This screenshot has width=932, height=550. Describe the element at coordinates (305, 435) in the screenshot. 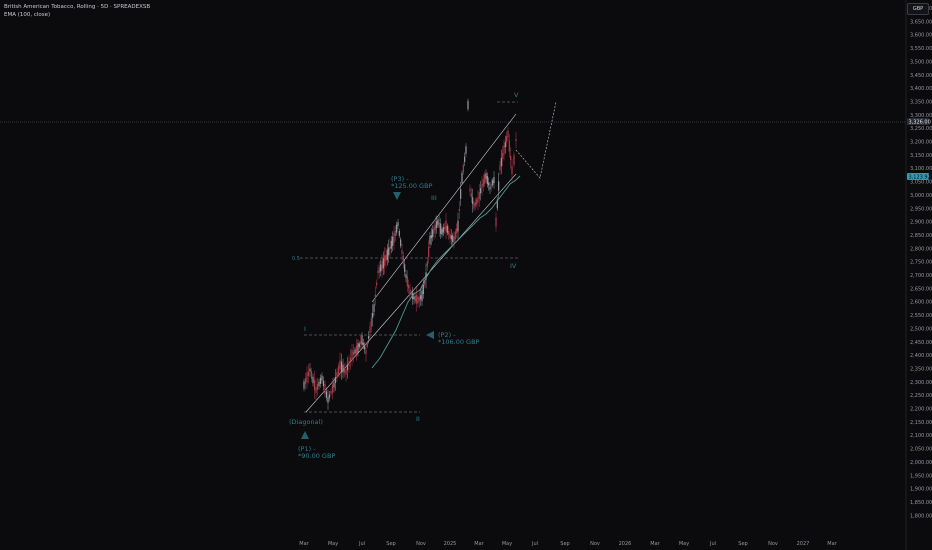

I see `p1-up-arrow-icon` at that location.